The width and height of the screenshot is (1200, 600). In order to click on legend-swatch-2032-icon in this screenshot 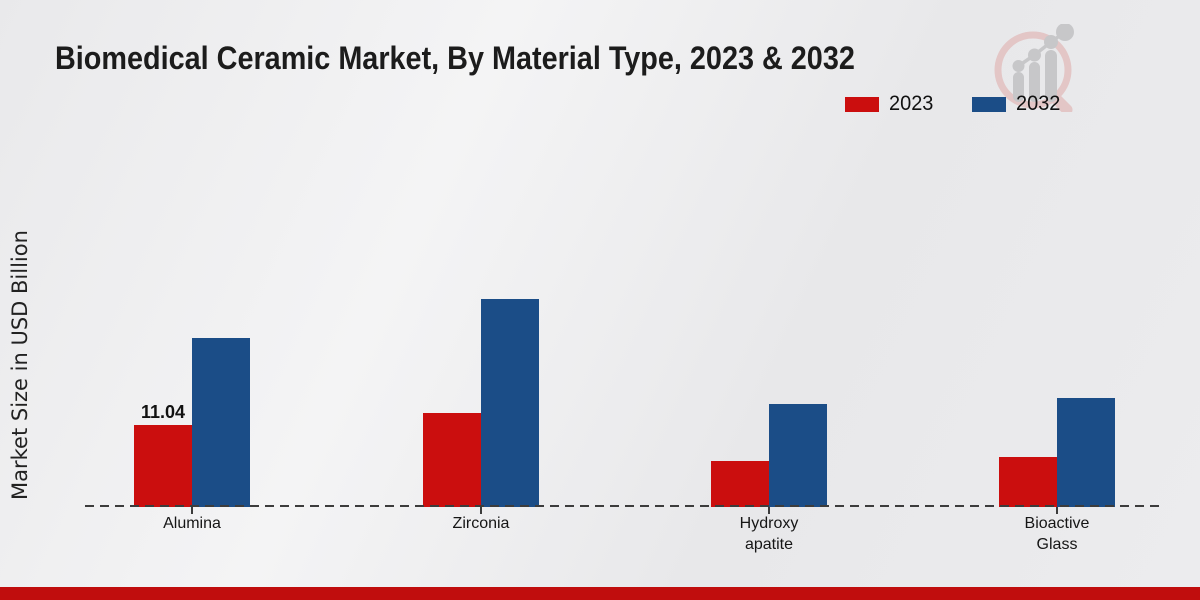, I will do `click(988, 104)`.